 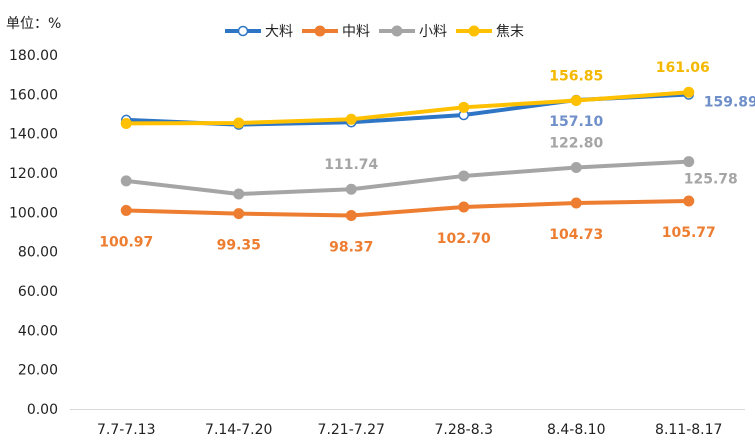 What do you see at coordinates (576, 122) in the screenshot?
I see `data-label: 157.10` at bounding box center [576, 122].